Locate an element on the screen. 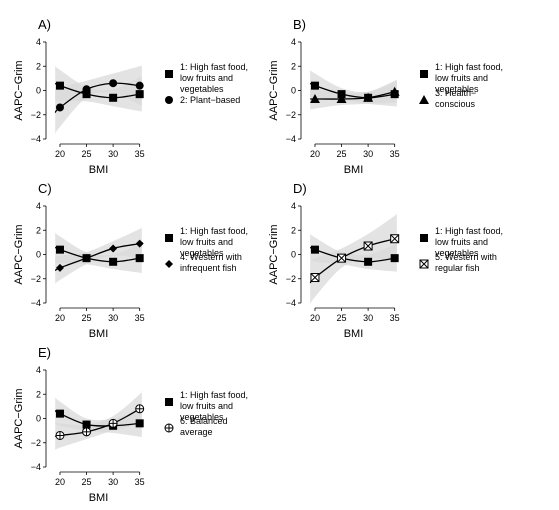 The image size is (559, 510). legend-label: 4: Western with is located at coordinates (211, 257).